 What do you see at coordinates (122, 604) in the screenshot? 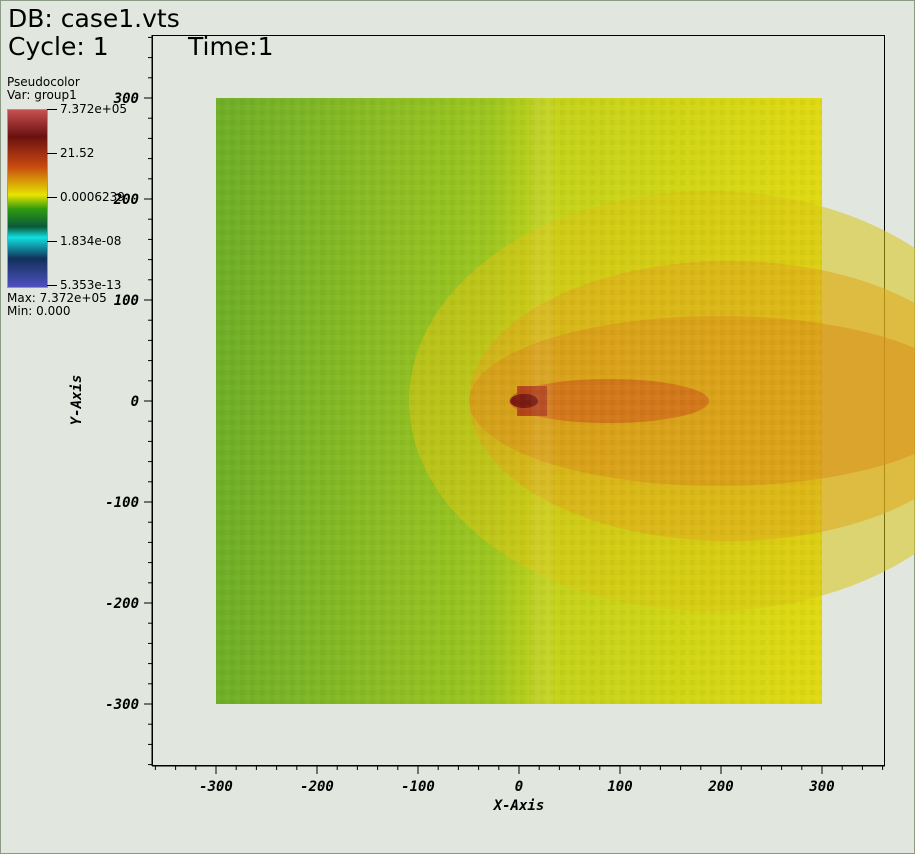
I see `y-tick-label: -200` at bounding box center [122, 604].